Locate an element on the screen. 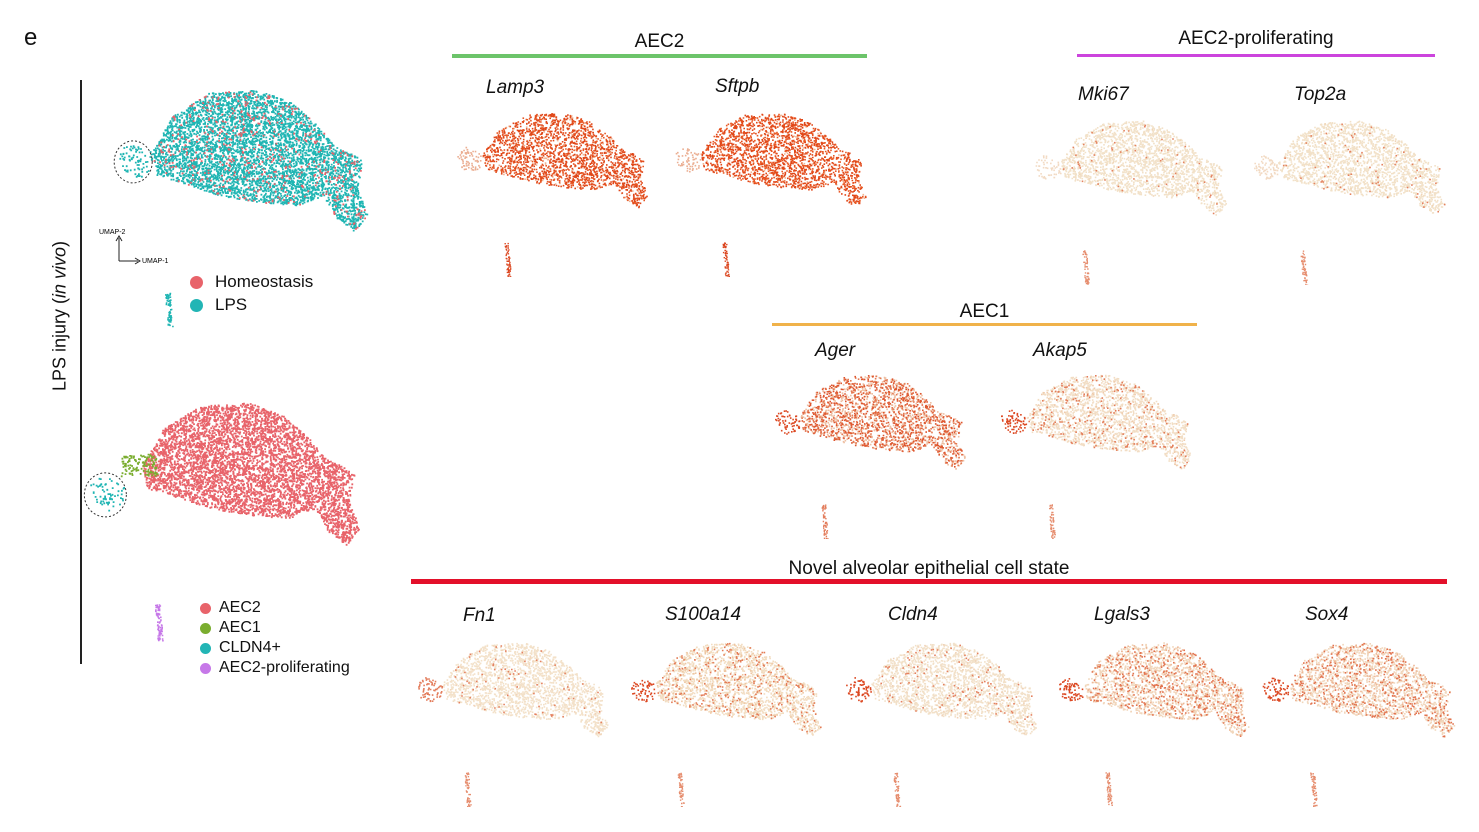 The image size is (1479, 832). group-title-aec2-proliferating: AEC2-proliferating is located at coordinates (1256, 38).